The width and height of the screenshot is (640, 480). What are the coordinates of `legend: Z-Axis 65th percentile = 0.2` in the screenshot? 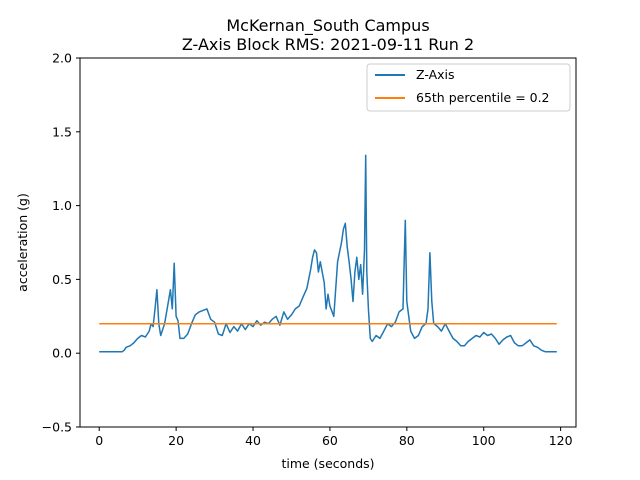 It's located at (468, 87).